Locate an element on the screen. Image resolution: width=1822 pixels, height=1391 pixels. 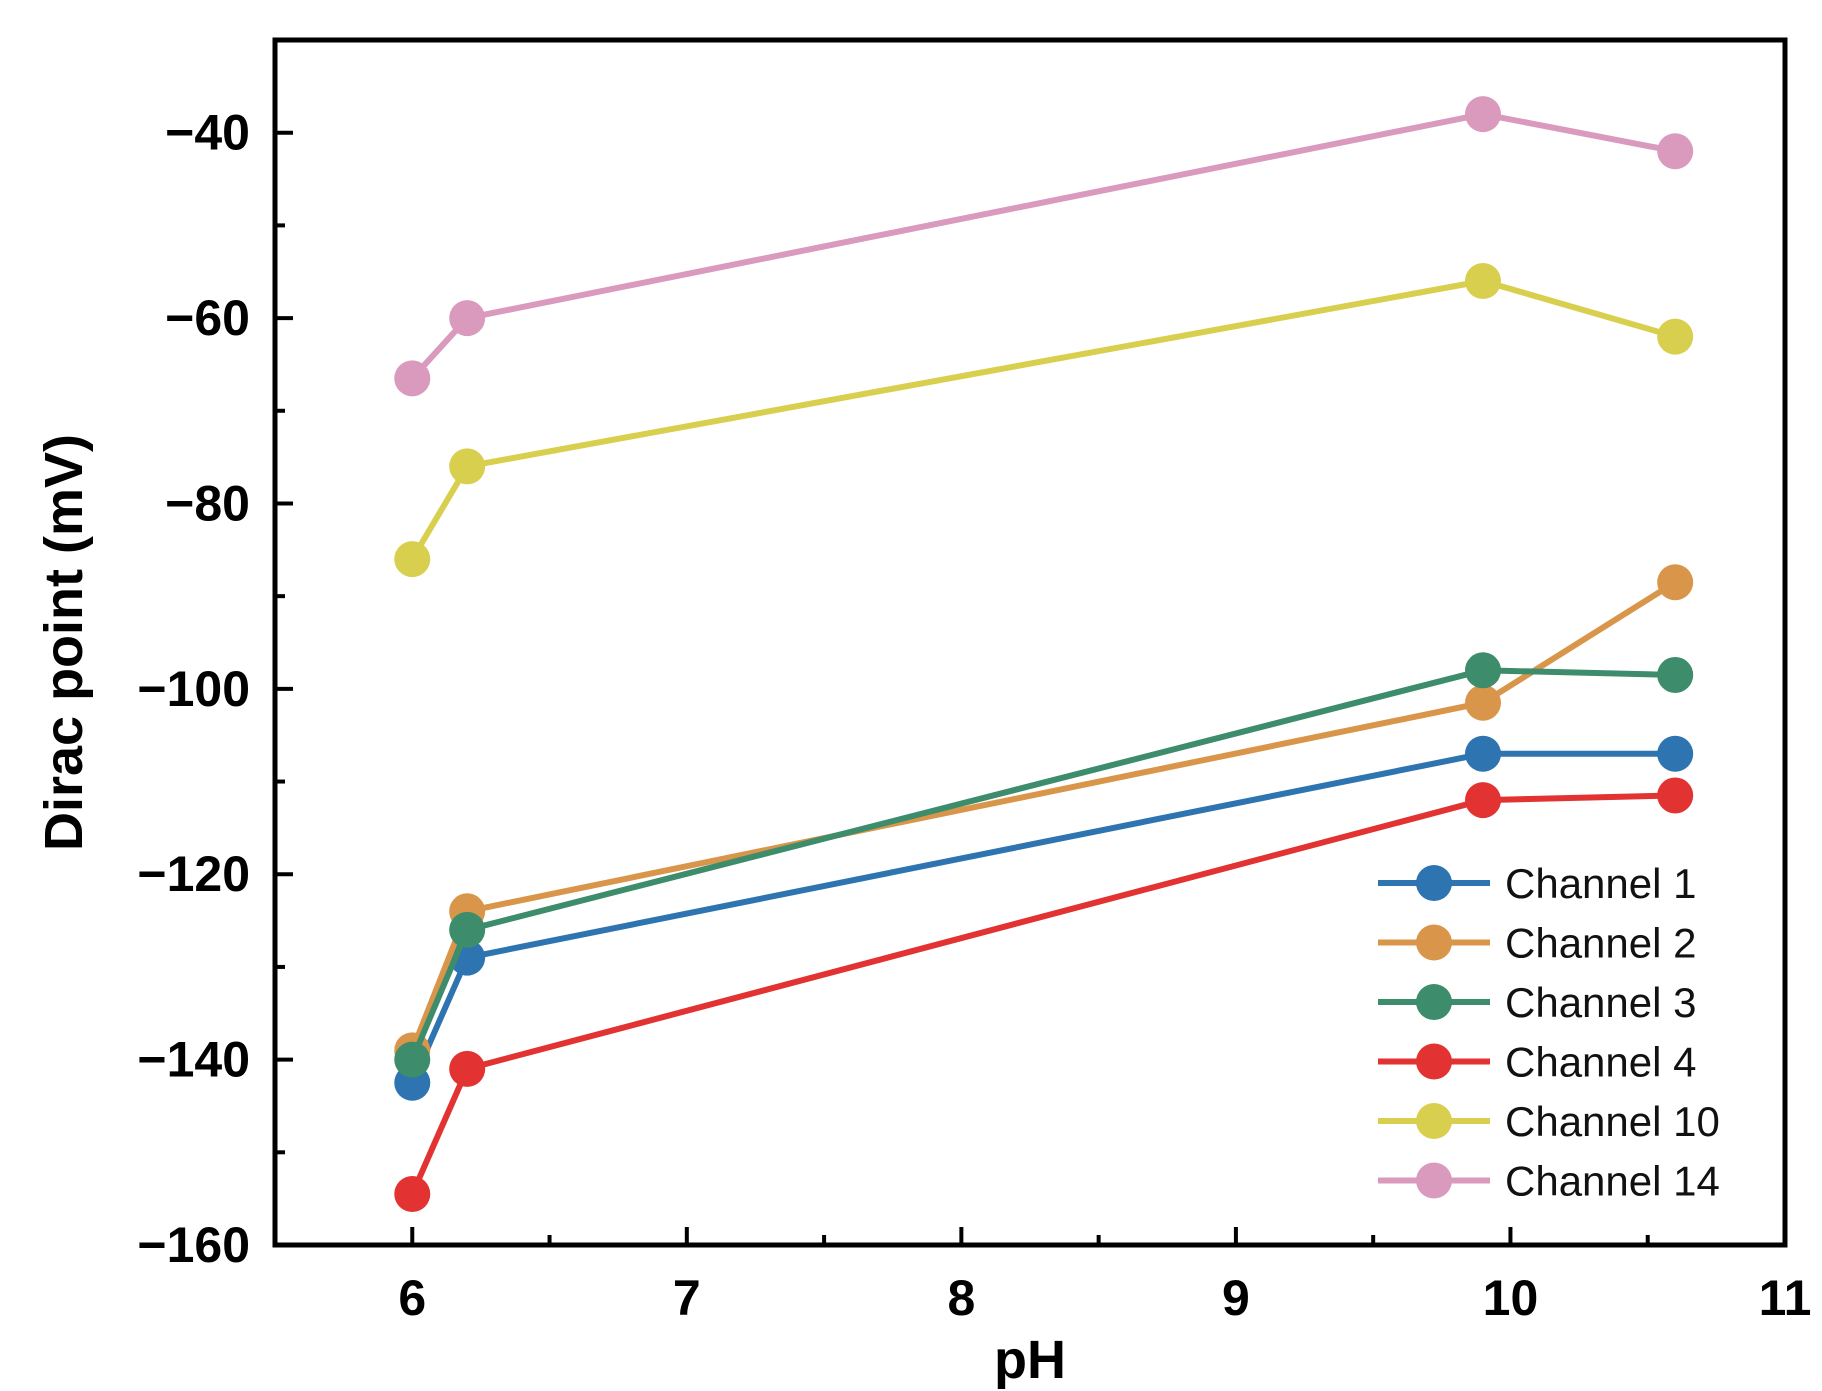
x-axis-title: pH is located at coordinates (1030, 1360).